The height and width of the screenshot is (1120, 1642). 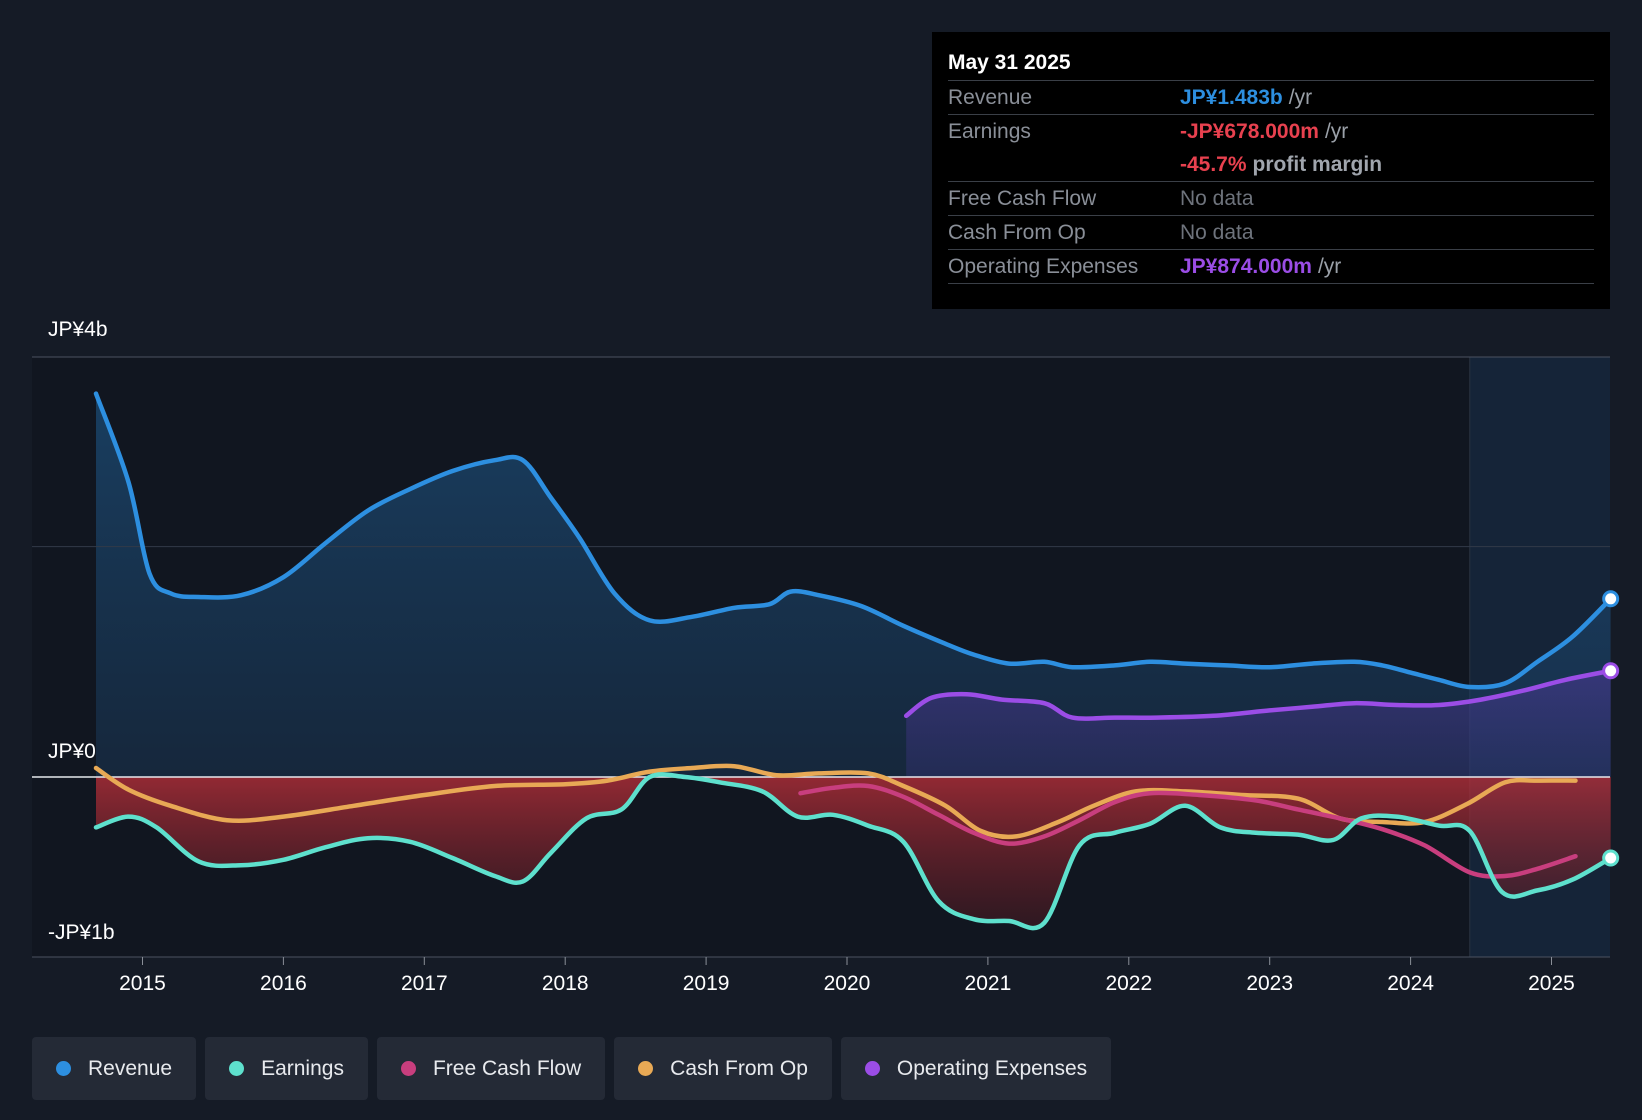 I want to click on tooltip-row-label: Cash From Op, so click(x=1017, y=232).